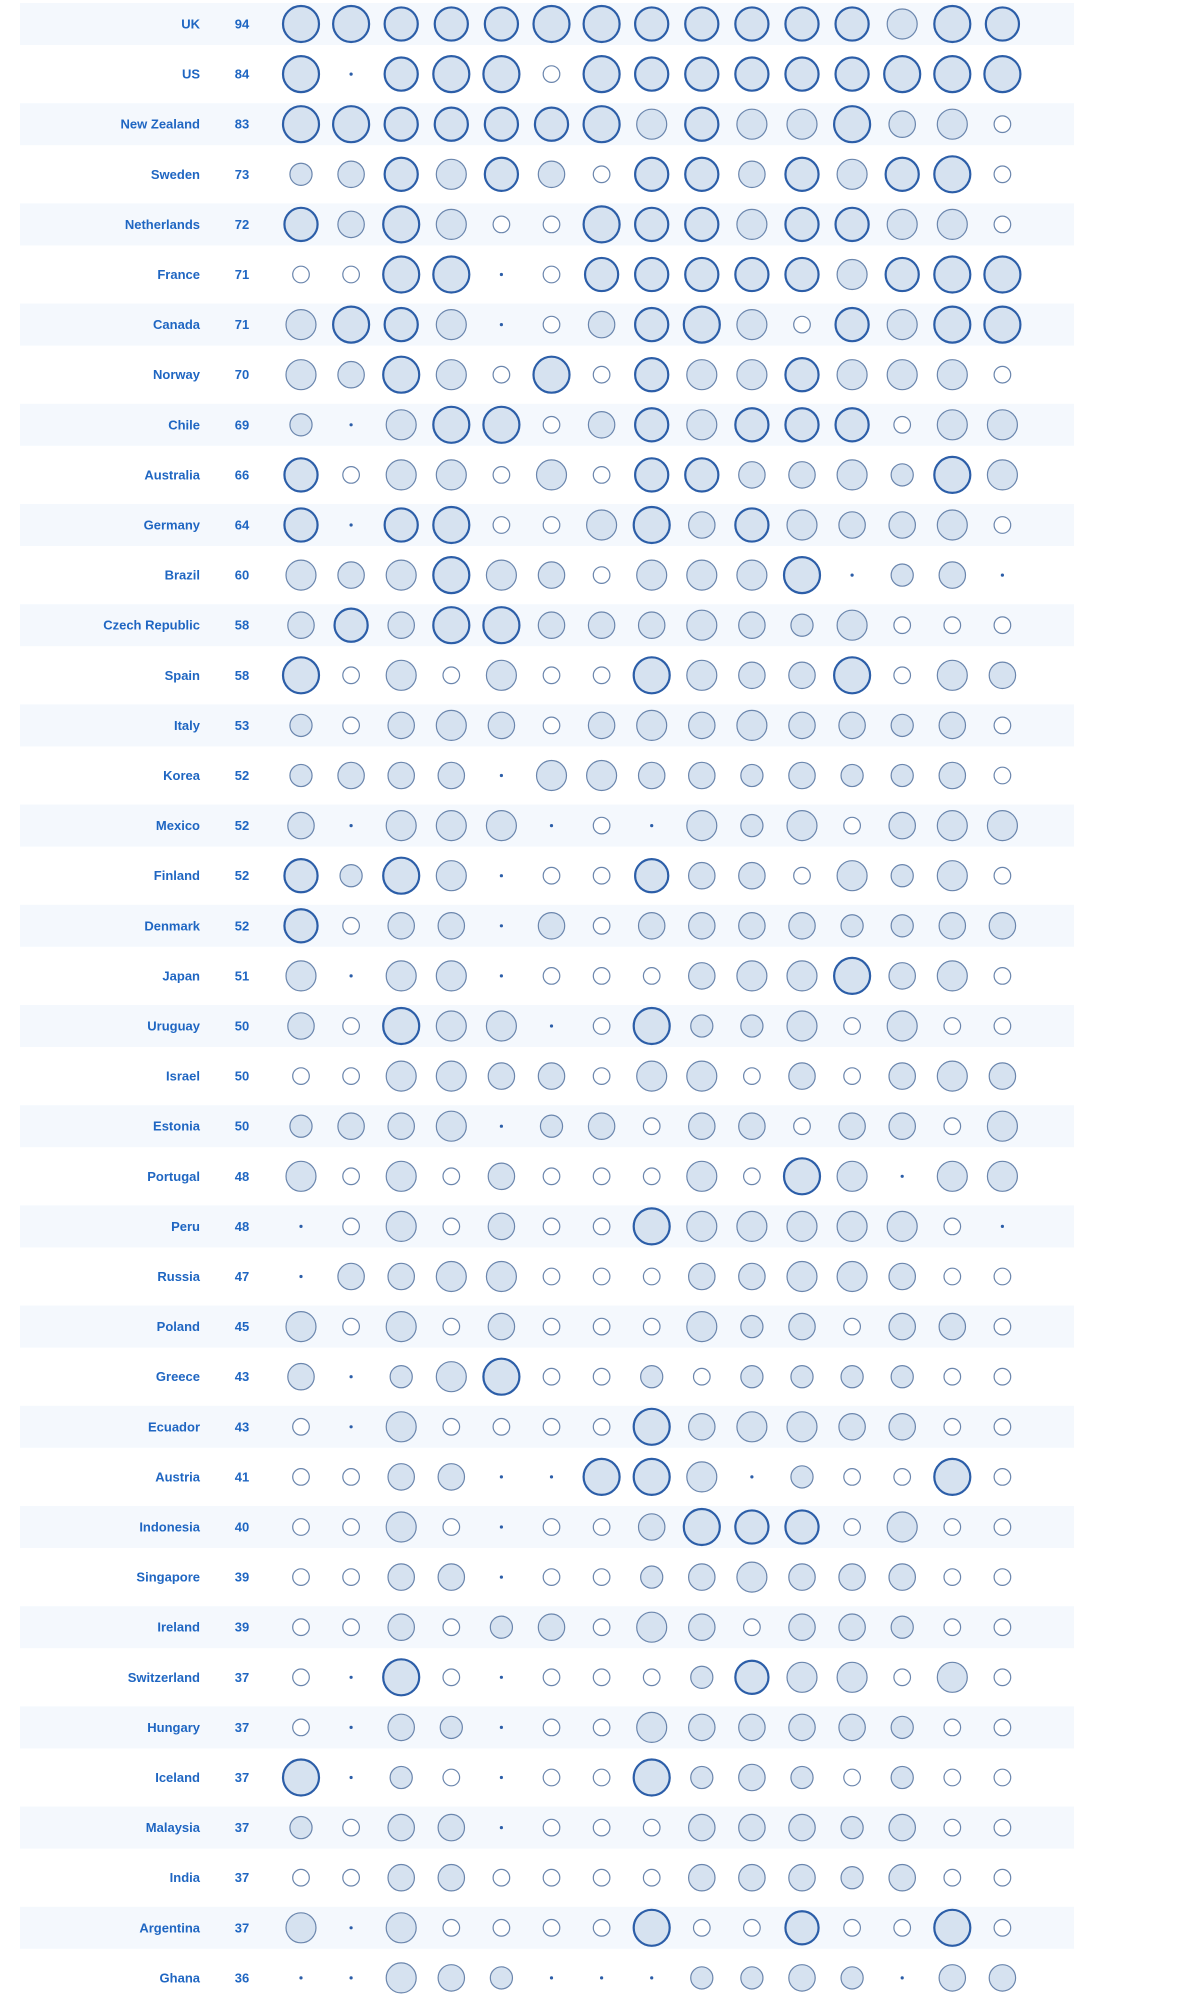 Image resolution: width=1200 pixels, height=2000 pixels. I want to click on matrix-row: Netherlands 72, so click(547, 224).